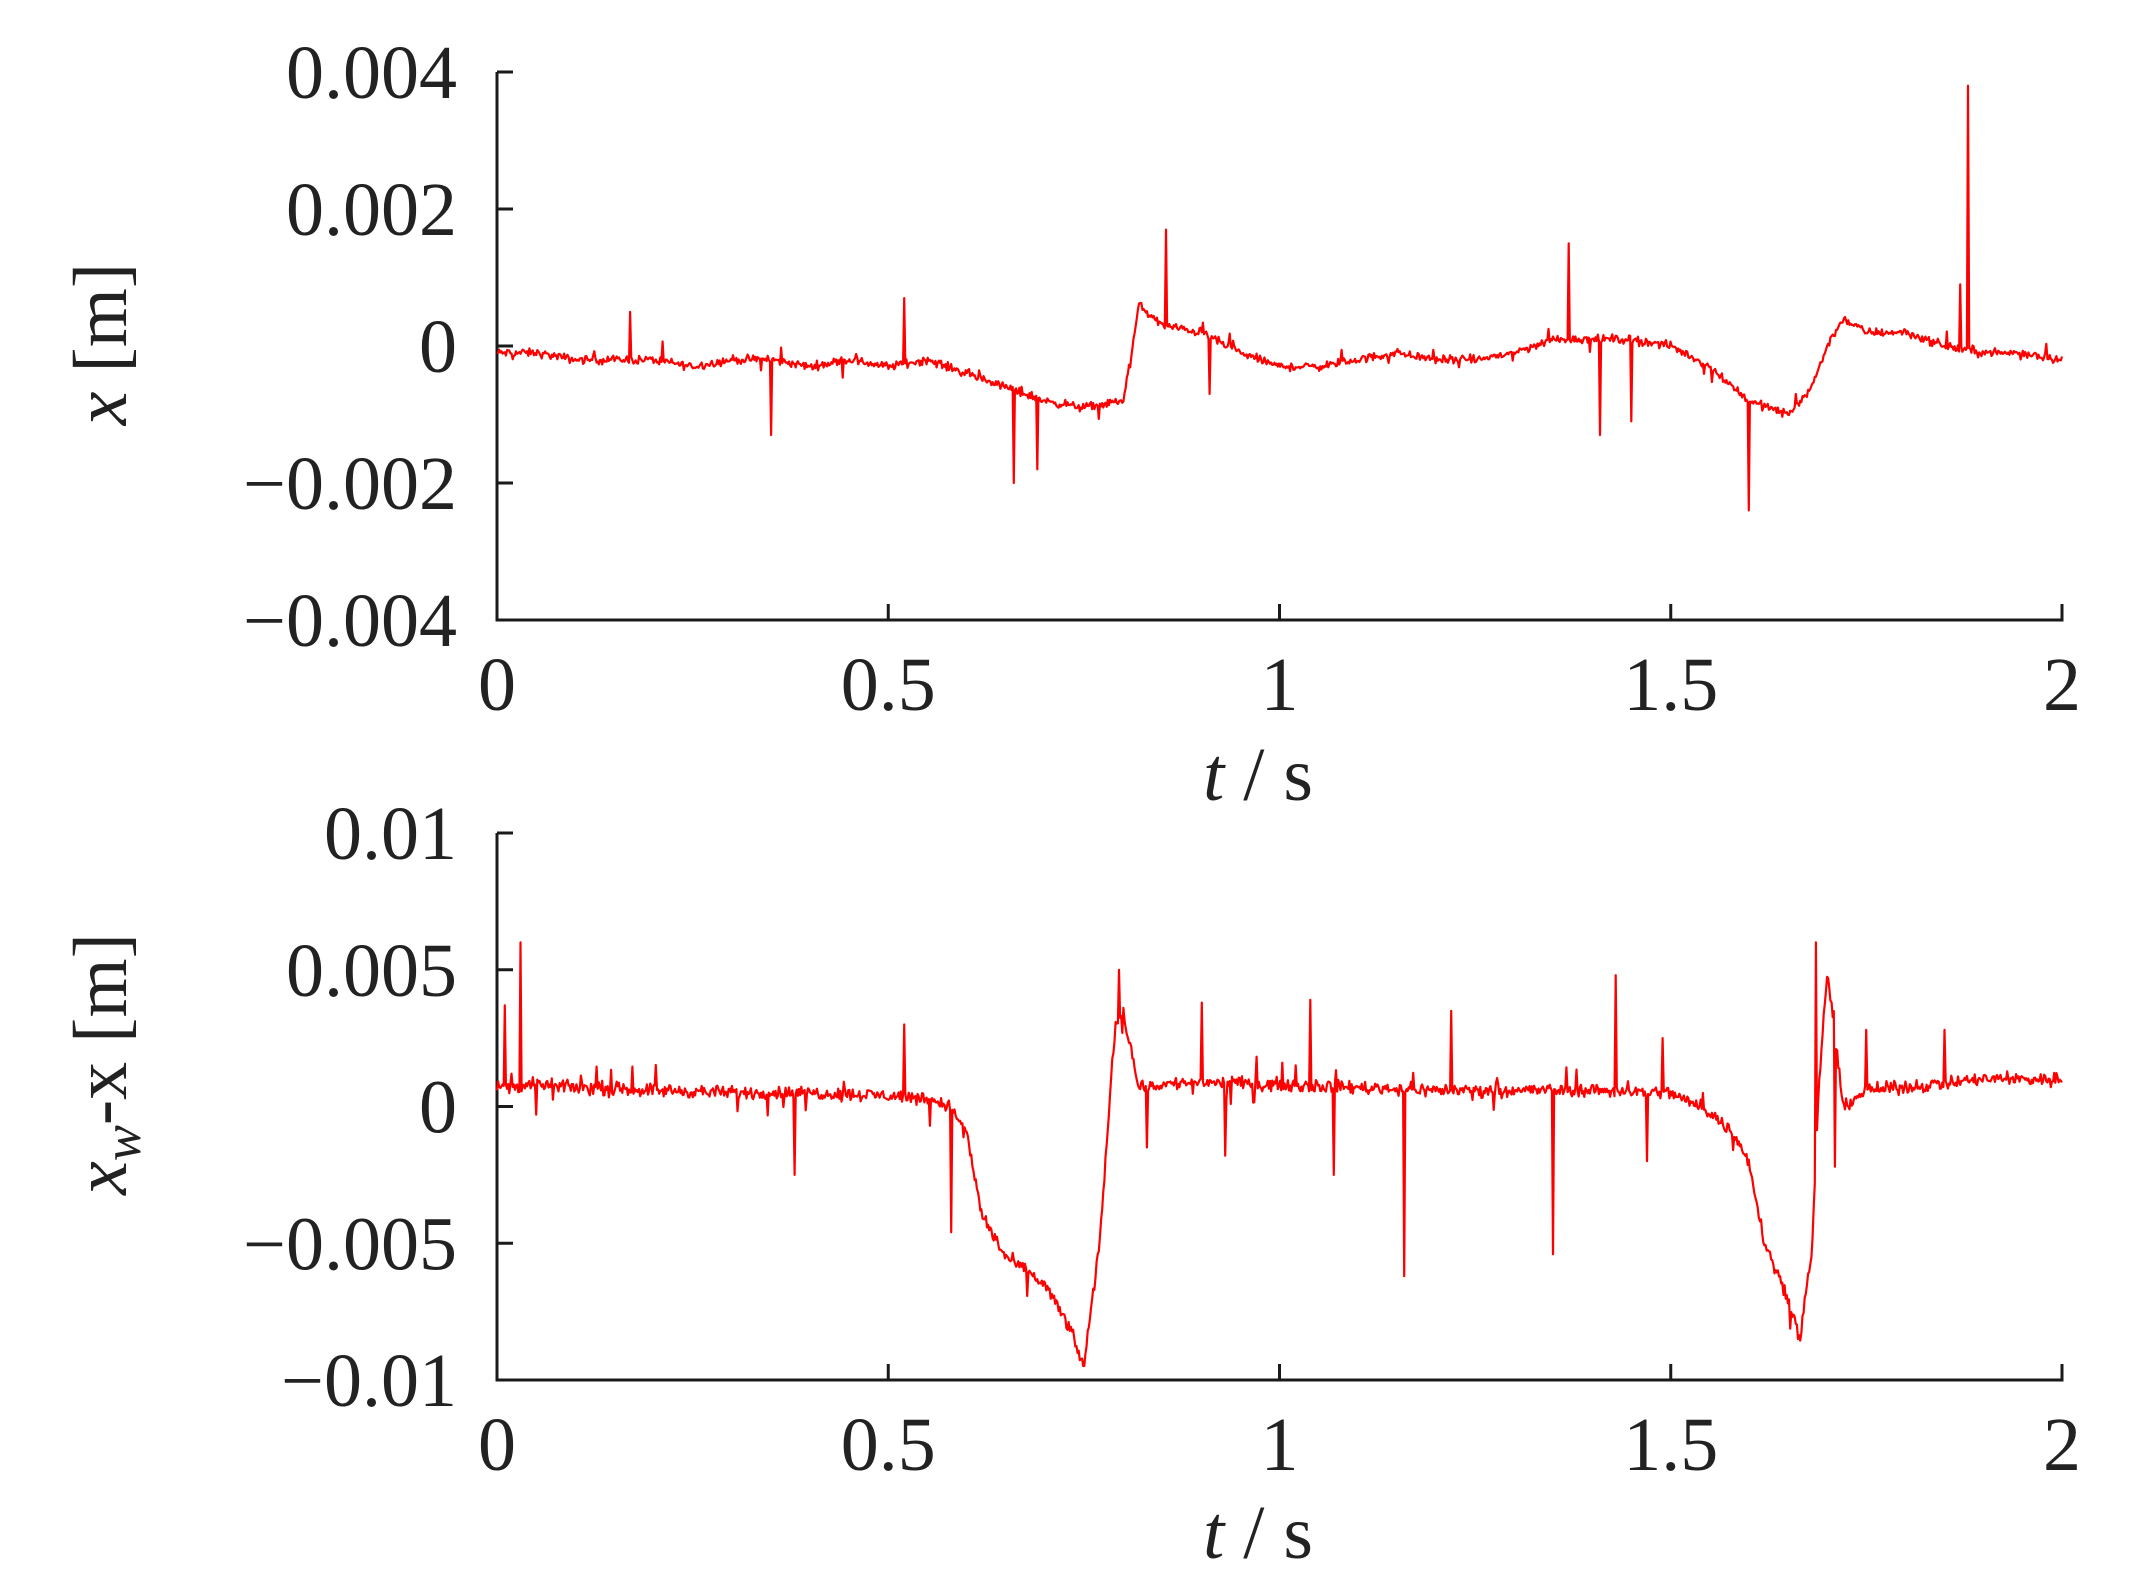  I want to click on bottom-x-tick-label: 2, so click(2062, 1445).